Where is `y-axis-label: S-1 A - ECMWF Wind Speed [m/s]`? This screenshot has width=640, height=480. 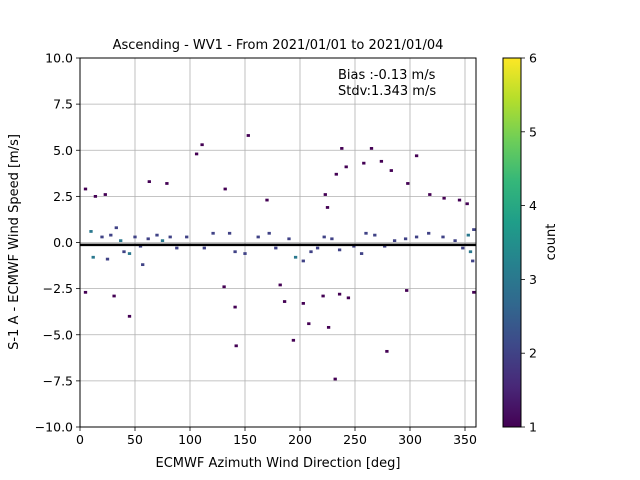
y-axis-label: S-1 A - ECMWF Wind Speed [m/s] is located at coordinates (14, 242).